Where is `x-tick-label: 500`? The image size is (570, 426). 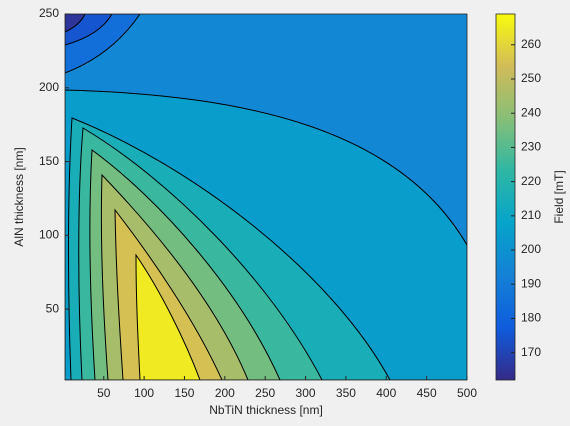 x-tick-label: 500 is located at coordinates (467, 393).